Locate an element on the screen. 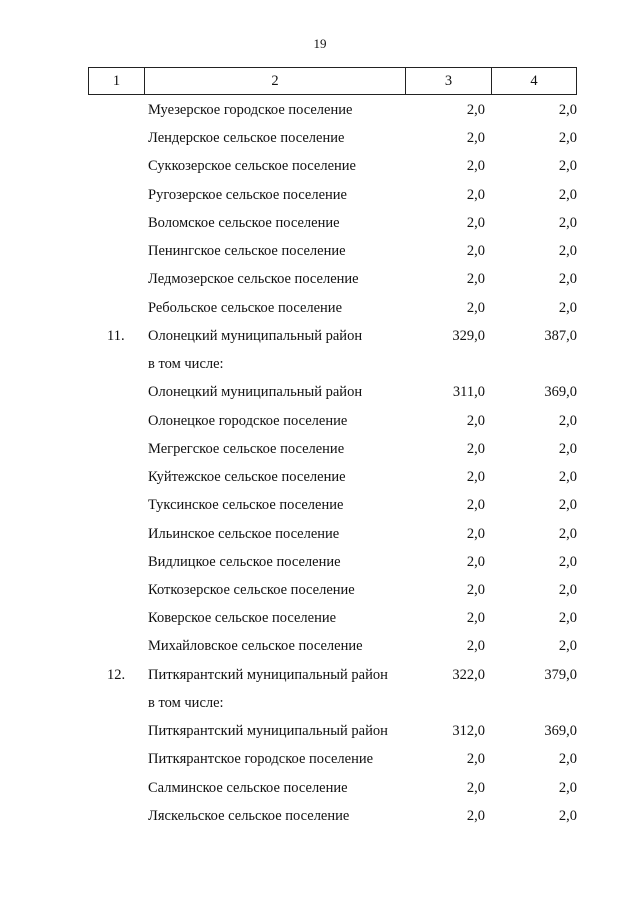 The image size is (640, 905). table-row: Ледмозерское сельское поселение 2,0 2,0 is located at coordinates (320, 280).